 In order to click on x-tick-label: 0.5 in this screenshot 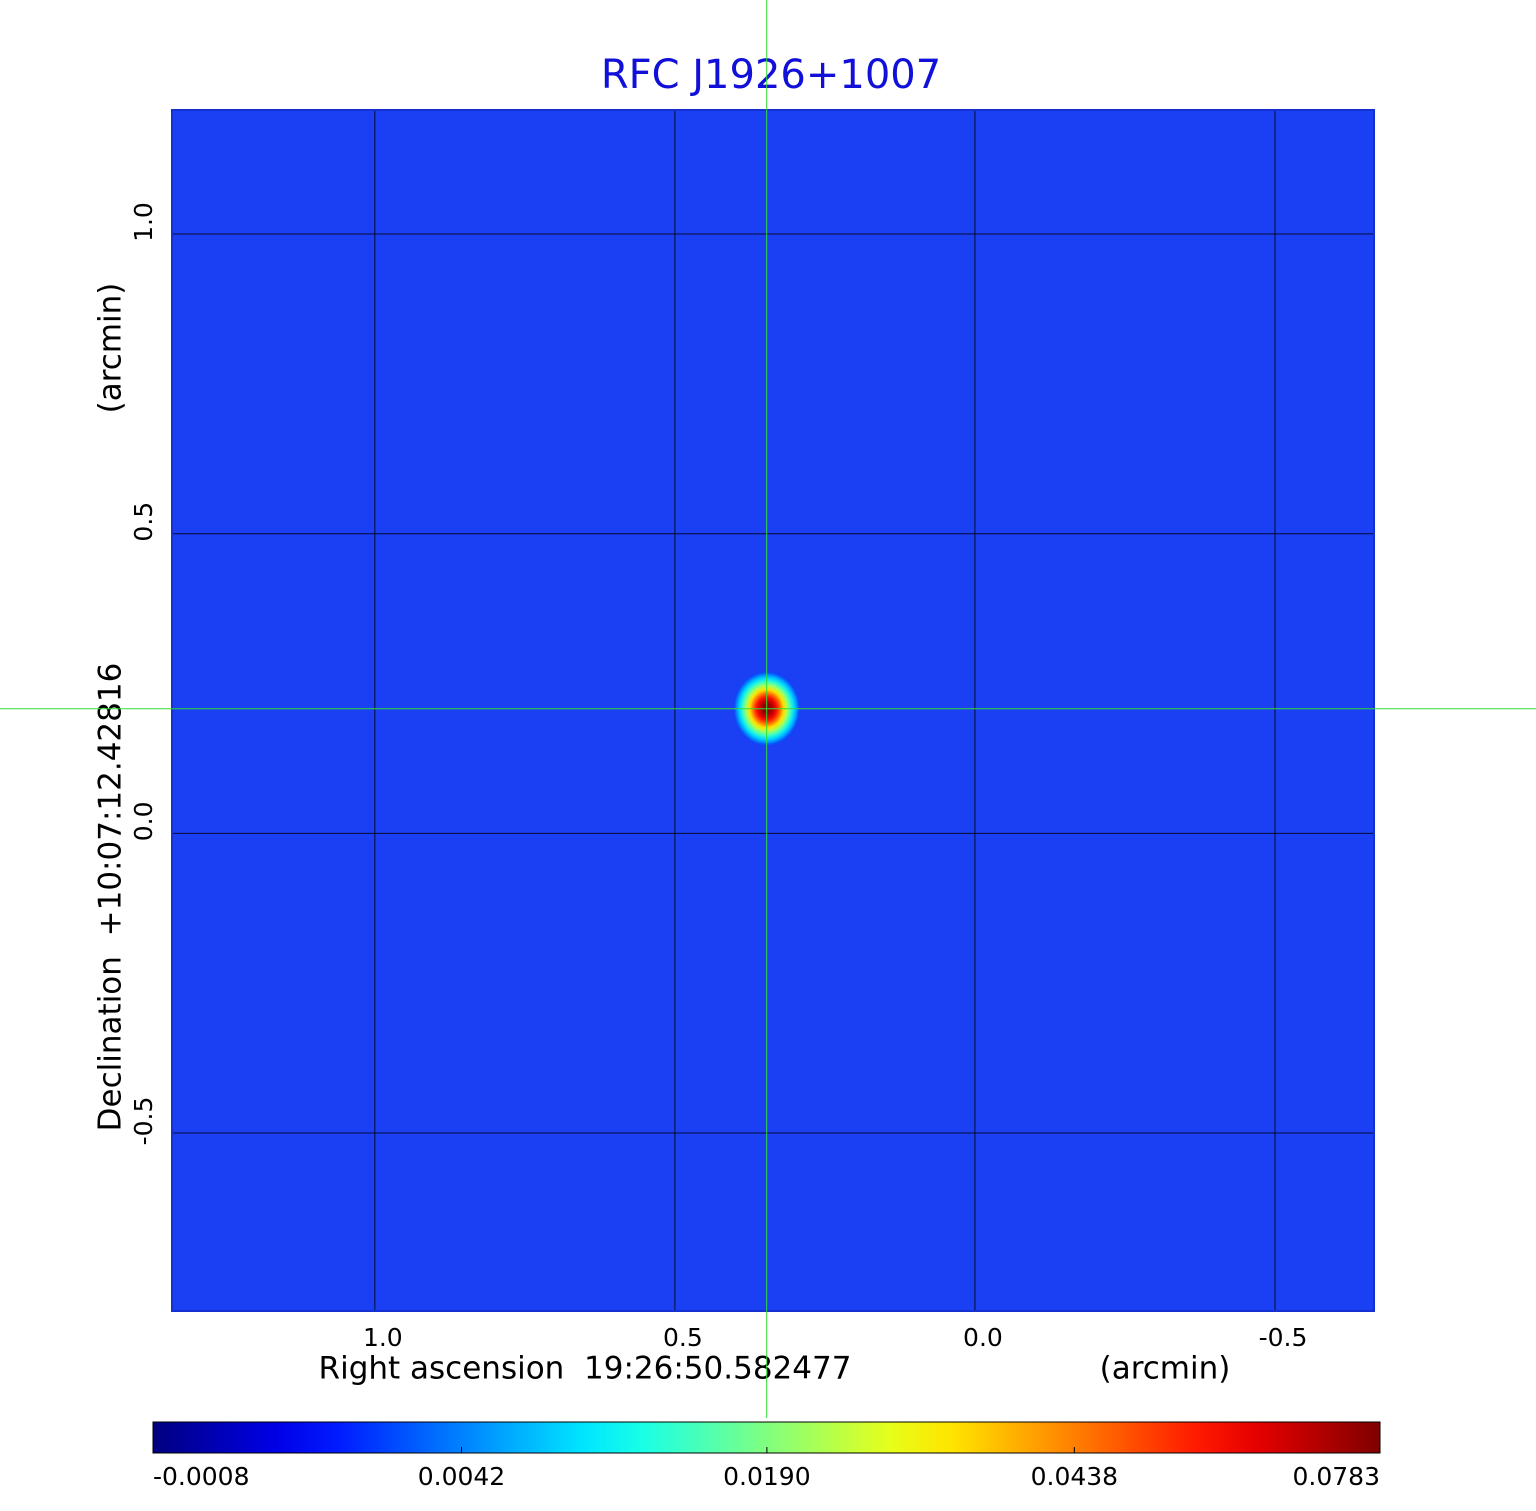, I will do `click(683, 1337)`.